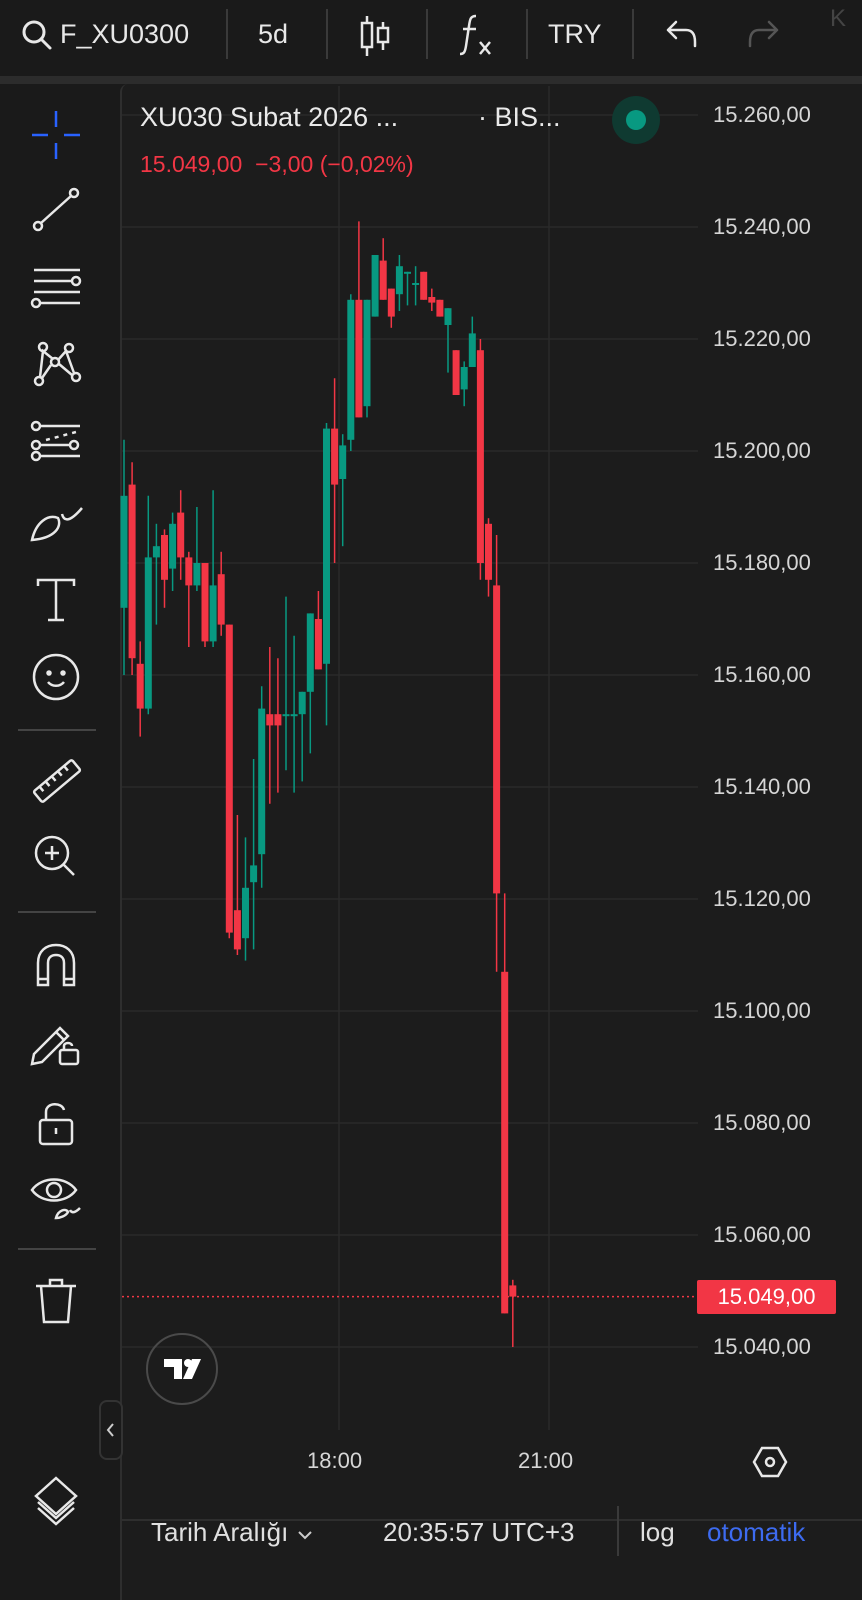  I want to click on collapse-toolbar-button, so click(111, 1430).